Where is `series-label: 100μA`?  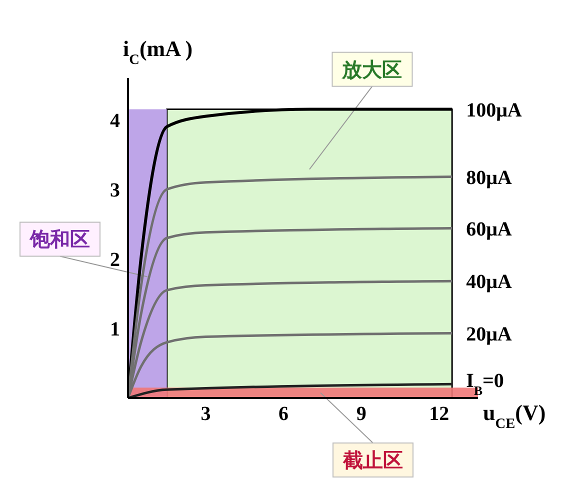
series-label: 100μA is located at coordinates (494, 110).